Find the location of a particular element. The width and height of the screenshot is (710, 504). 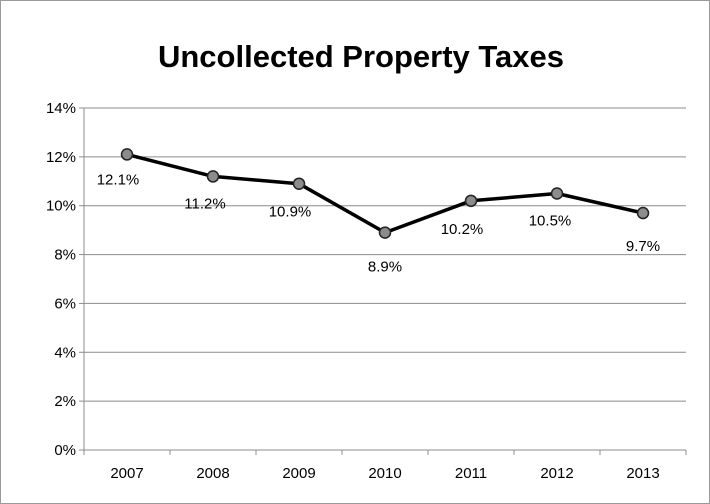

x-tick-label: 2007 is located at coordinates (126, 473).